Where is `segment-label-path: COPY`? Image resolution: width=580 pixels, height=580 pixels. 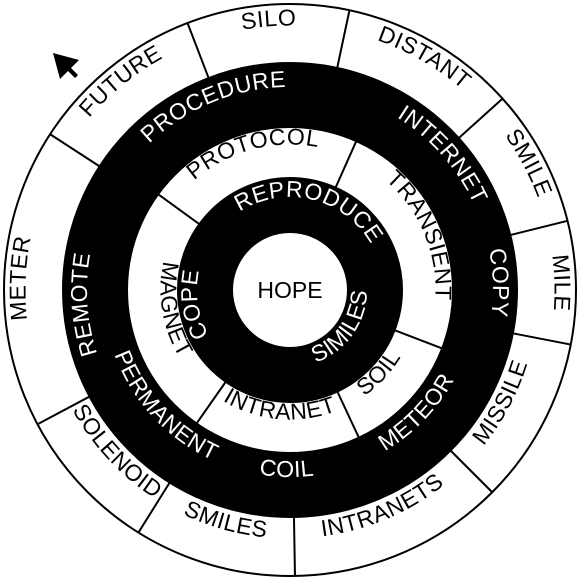
segment-label-path: COPY is located at coordinates (498, 282).